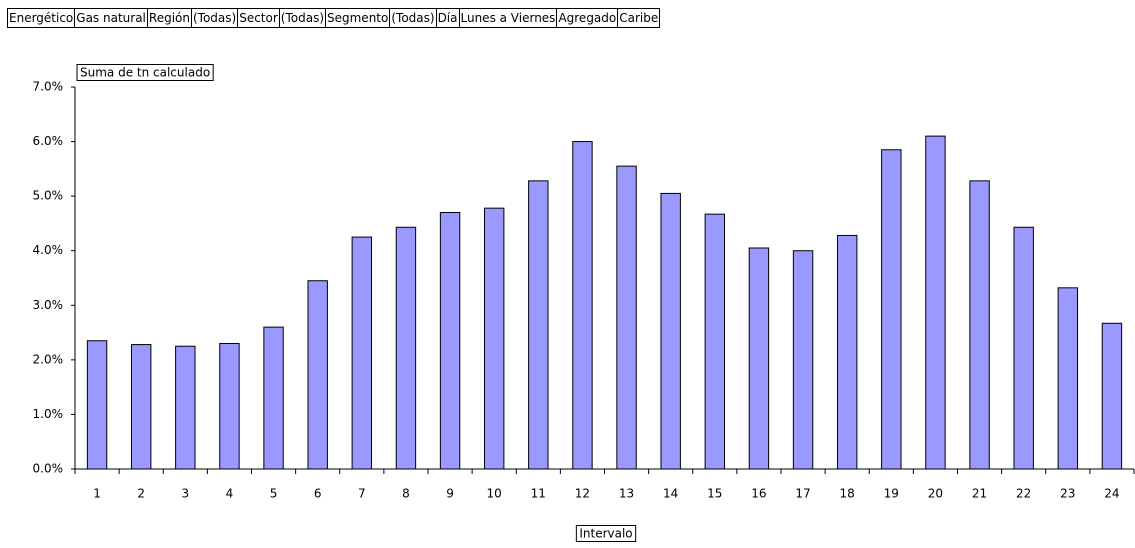 This screenshot has width=1135, height=548. What do you see at coordinates (494, 494) in the screenshot?
I see `x-tick-label: 10` at bounding box center [494, 494].